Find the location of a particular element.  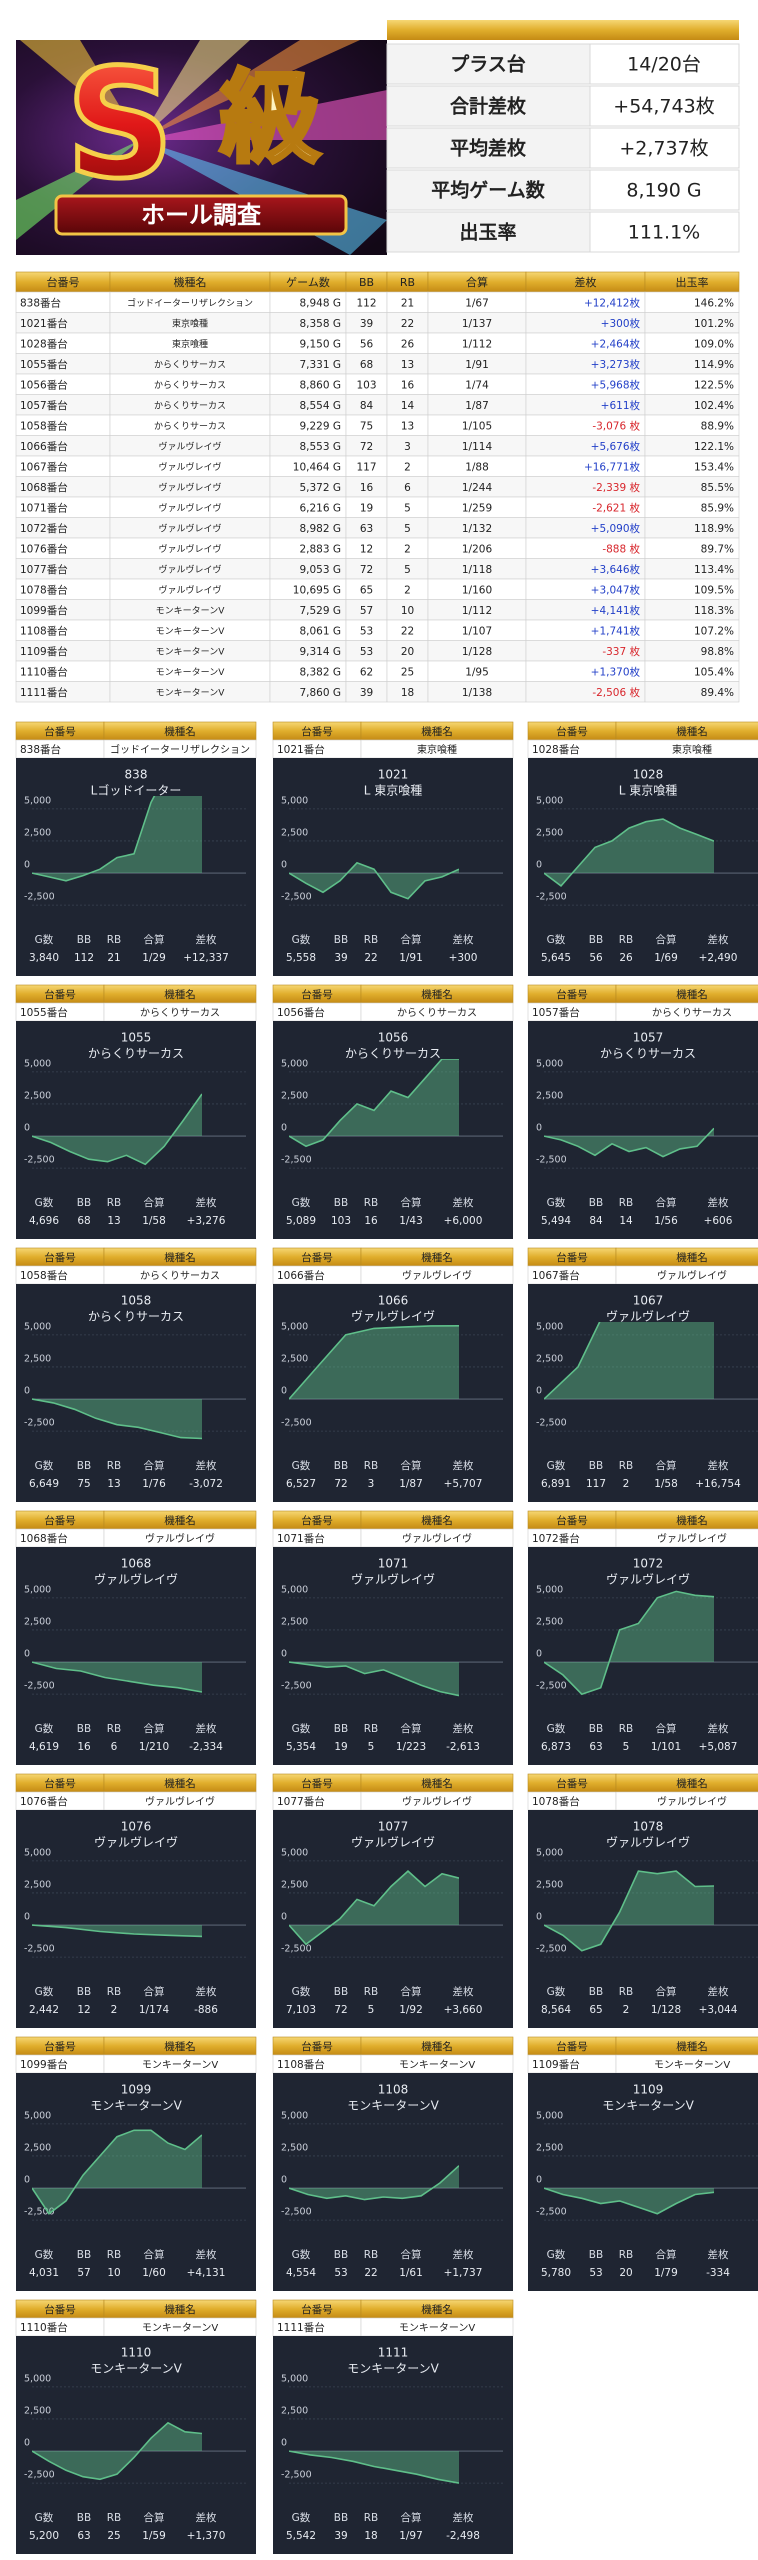

stat-value: 14 is located at coordinates (626, 1221).